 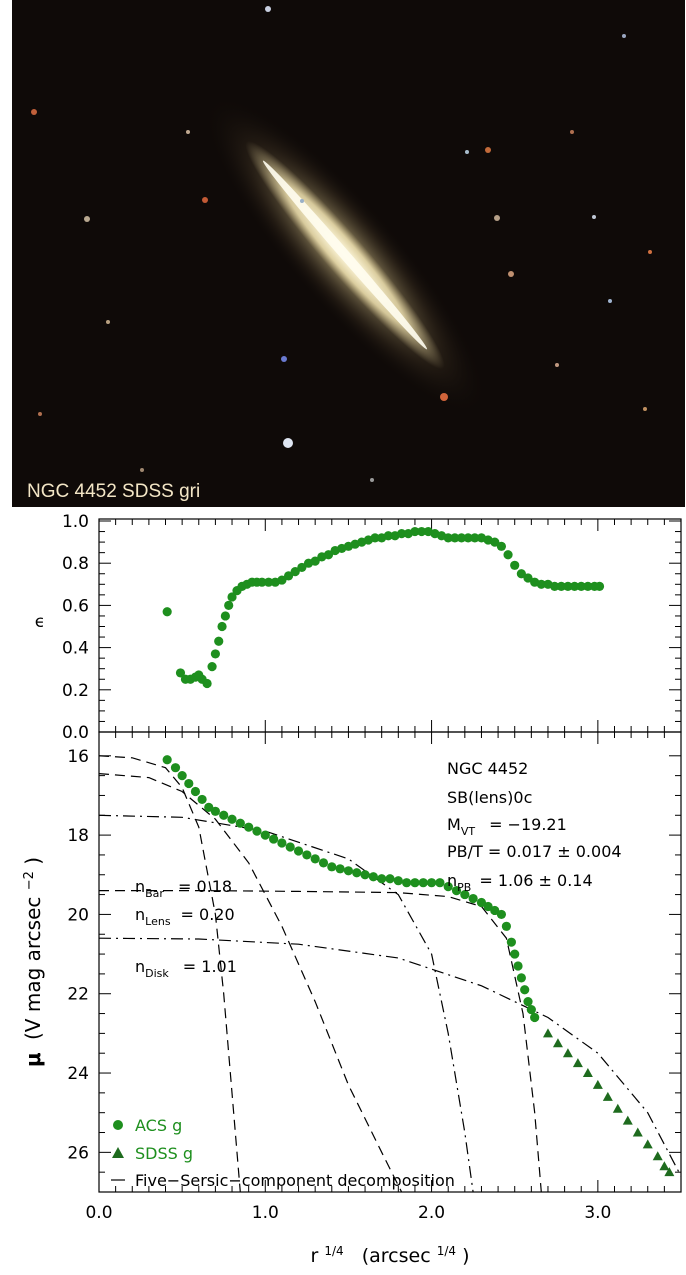 I want to click on mu-unit: (V mag arcsec, so click(x=33, y=968).